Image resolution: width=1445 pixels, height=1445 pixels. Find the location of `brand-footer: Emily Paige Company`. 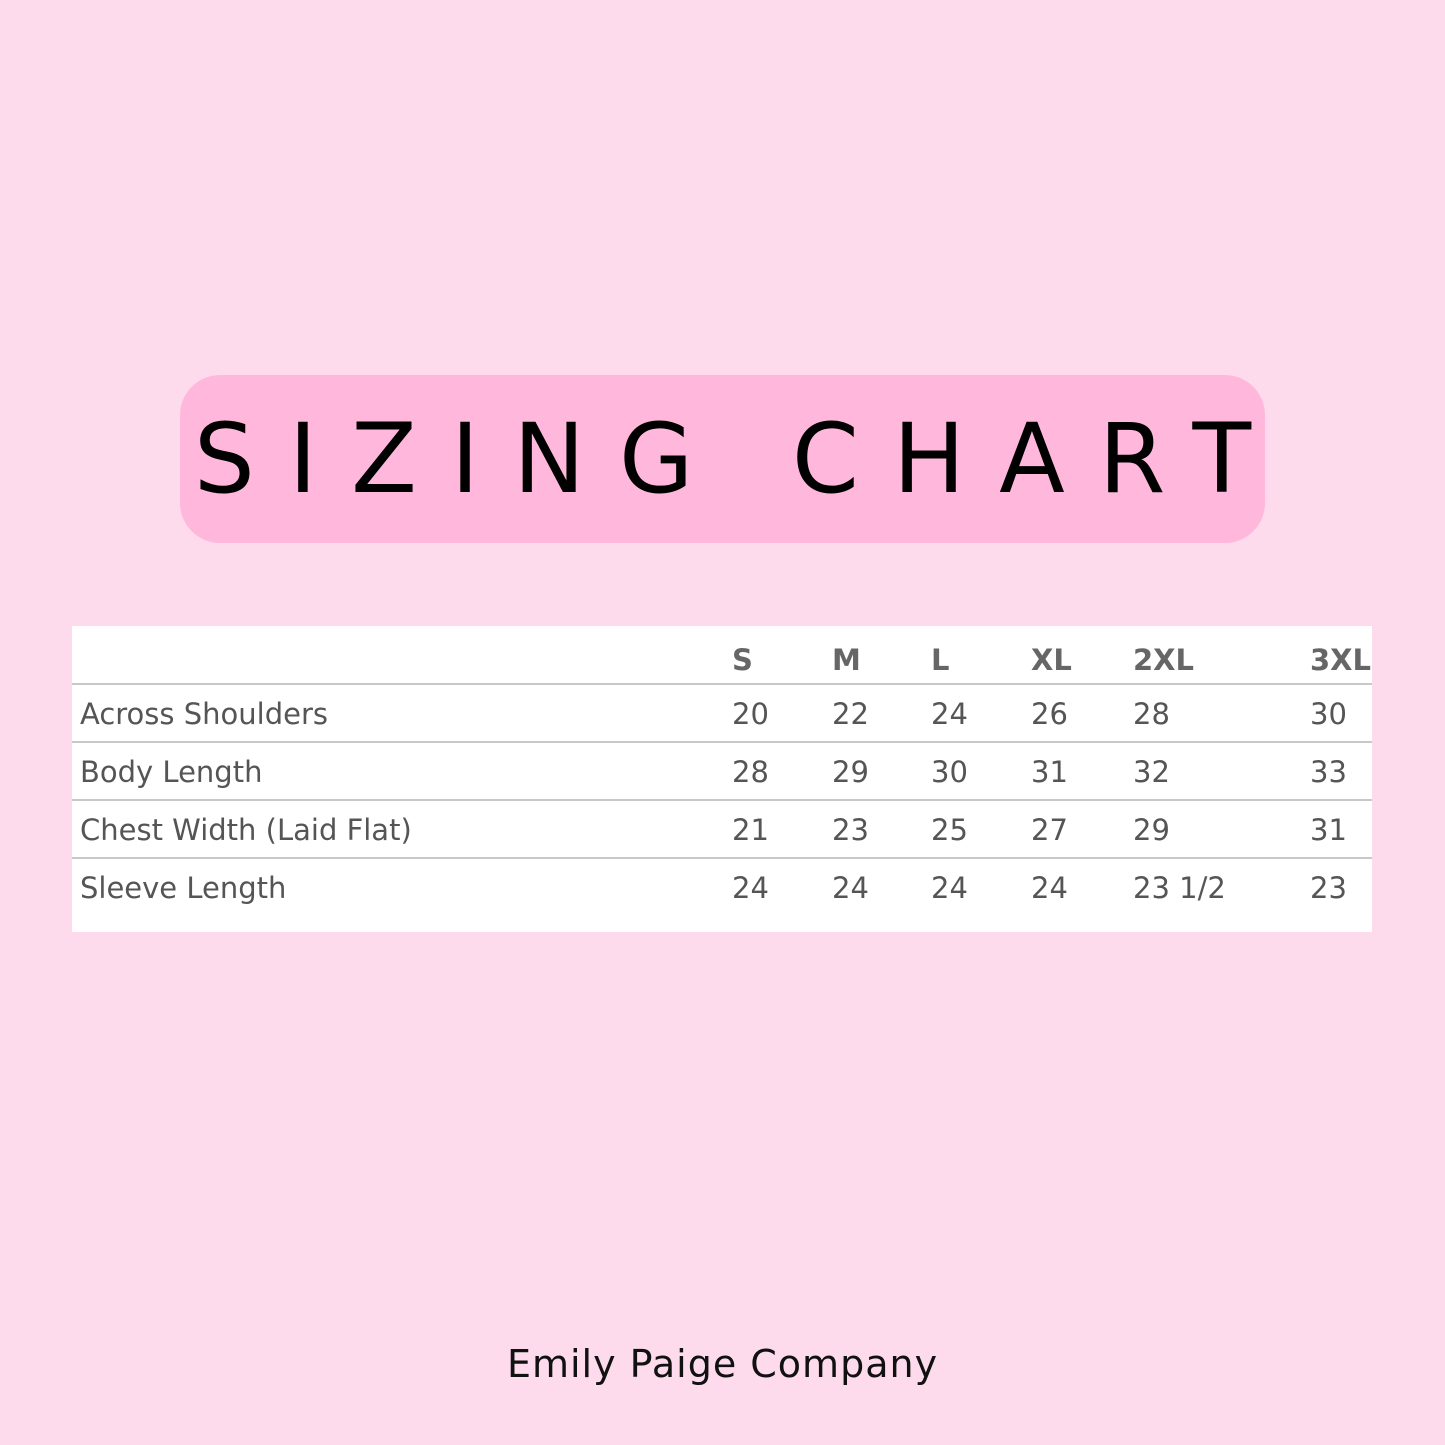

brand-footer: Emily Paige Company is located at coordinates (722, 1364).